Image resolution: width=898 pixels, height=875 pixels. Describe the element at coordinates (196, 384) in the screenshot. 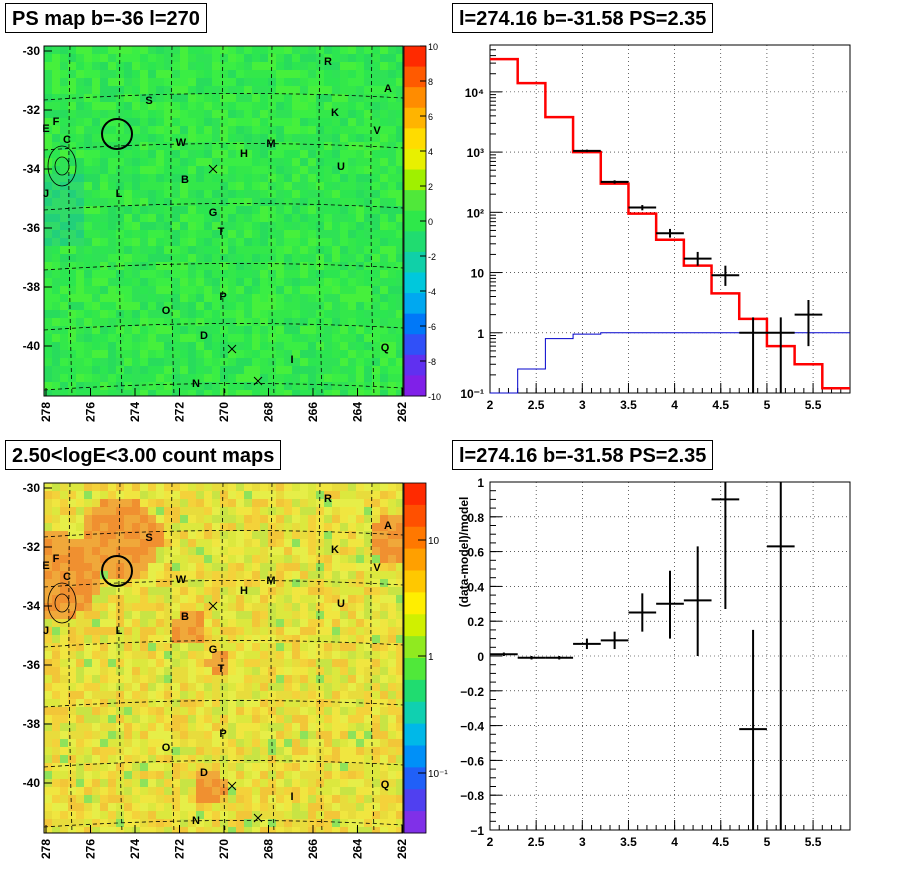

I see `source-label-N: N` at that location.